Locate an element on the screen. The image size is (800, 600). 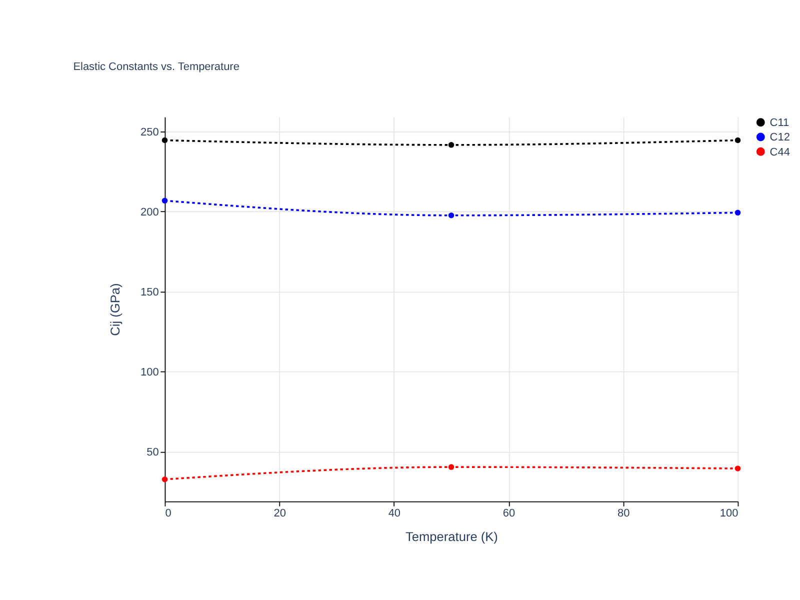
x-tick-label: 100 is located at coordinates (729, 513).